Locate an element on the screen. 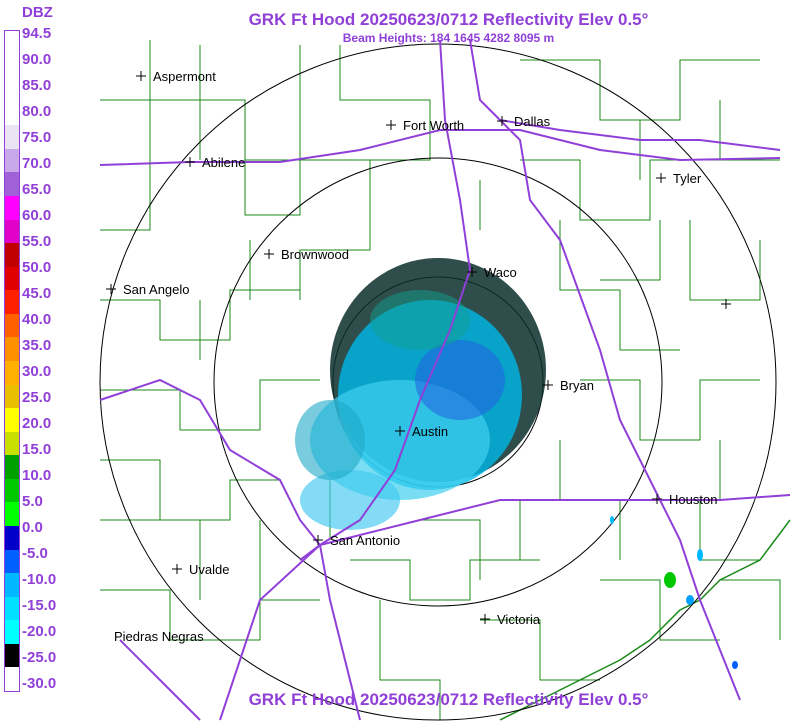 This screenshot has width=797, height=726. legend-tick: 15.0 is located at coordinates (37, 449).